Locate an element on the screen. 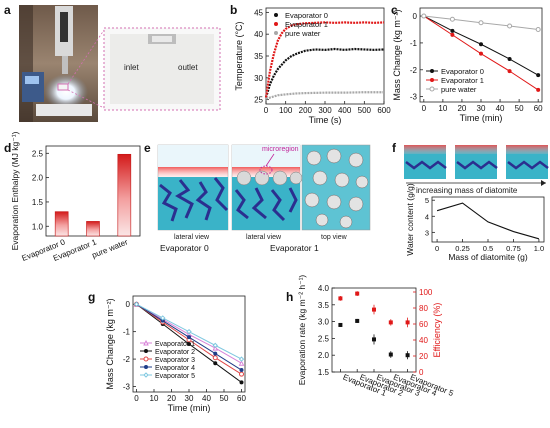  y-tick-label: 35 is located at coordinates (258, 56).